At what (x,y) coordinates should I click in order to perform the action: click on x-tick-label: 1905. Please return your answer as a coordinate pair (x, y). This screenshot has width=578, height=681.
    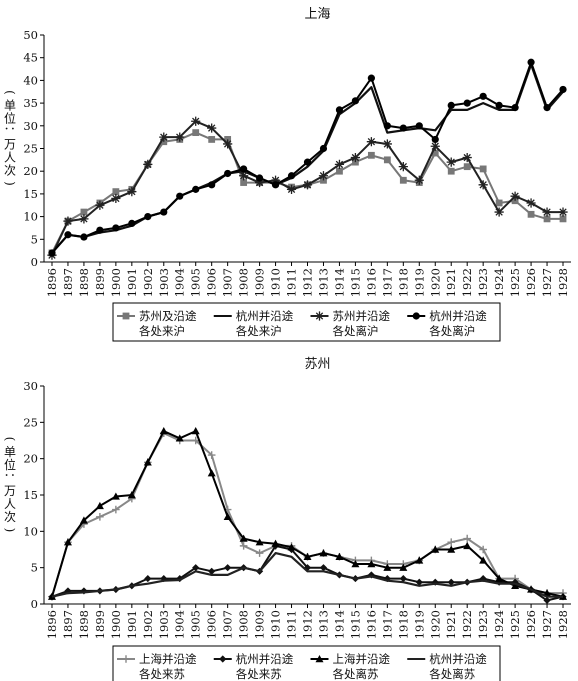
    Looking at the image, I should click on (196, 624).